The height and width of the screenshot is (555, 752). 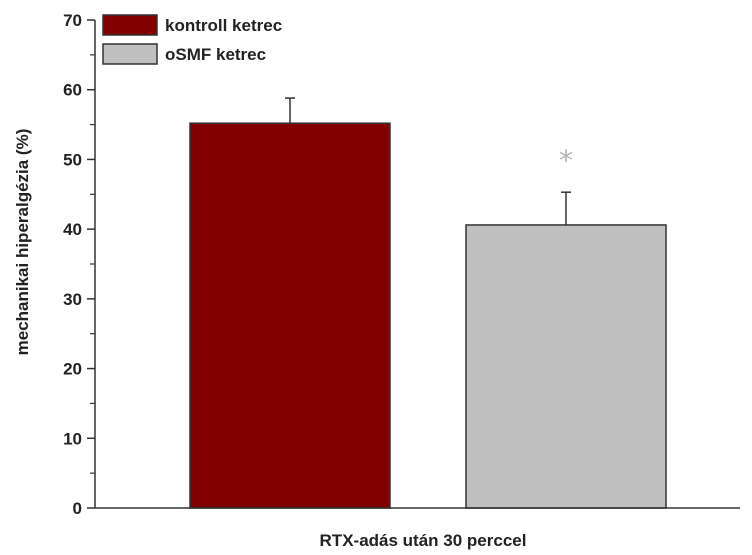 What do you see at coordinates (77, 508) in the screenshot?
I see `y-tick-label: 0` at bounding box center [77, 508].